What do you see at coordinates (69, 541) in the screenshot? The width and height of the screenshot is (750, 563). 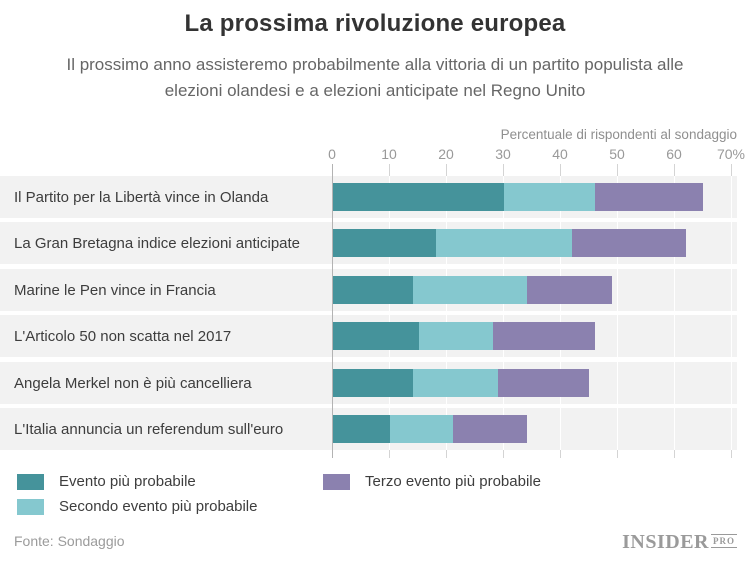 I see `source-note: Fonte: Sondaggio` at bounding box center [69, 541].